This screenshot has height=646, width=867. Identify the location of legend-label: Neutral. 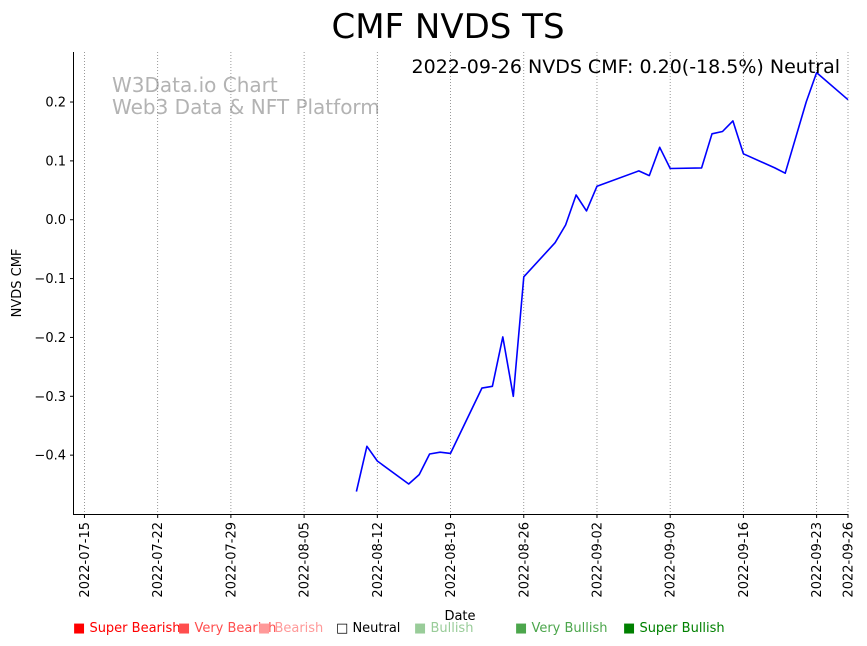
(376, 628).